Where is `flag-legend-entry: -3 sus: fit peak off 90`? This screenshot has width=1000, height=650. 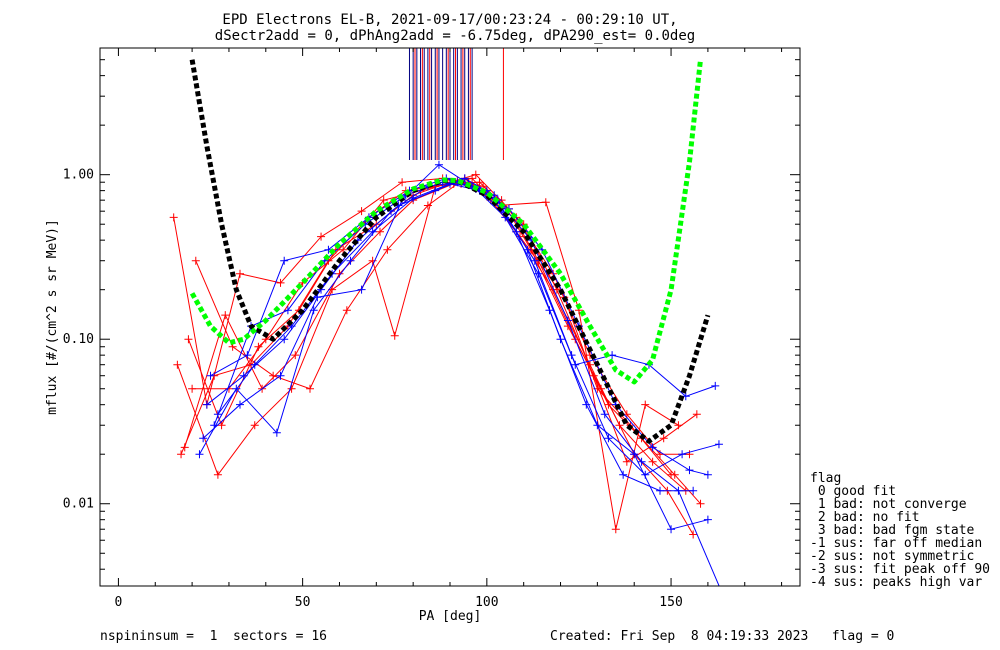
flag-legend-entry: -3 sus: fit peak off 90 is located at coordinates (900, 569).